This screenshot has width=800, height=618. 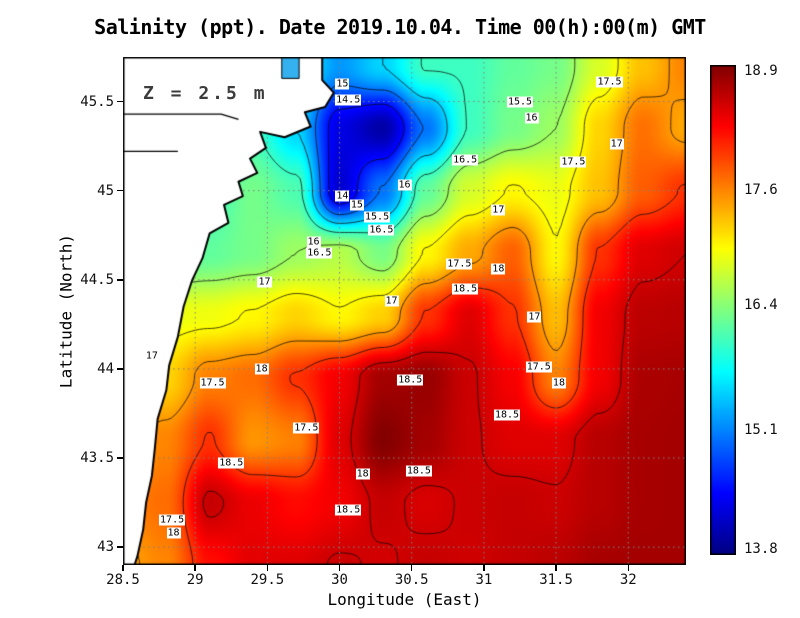 What do you see at coordinates (761, 430) in the screenshot?
I see `colorbar-tick-label: 15.1` at bounding box center [761, 430].